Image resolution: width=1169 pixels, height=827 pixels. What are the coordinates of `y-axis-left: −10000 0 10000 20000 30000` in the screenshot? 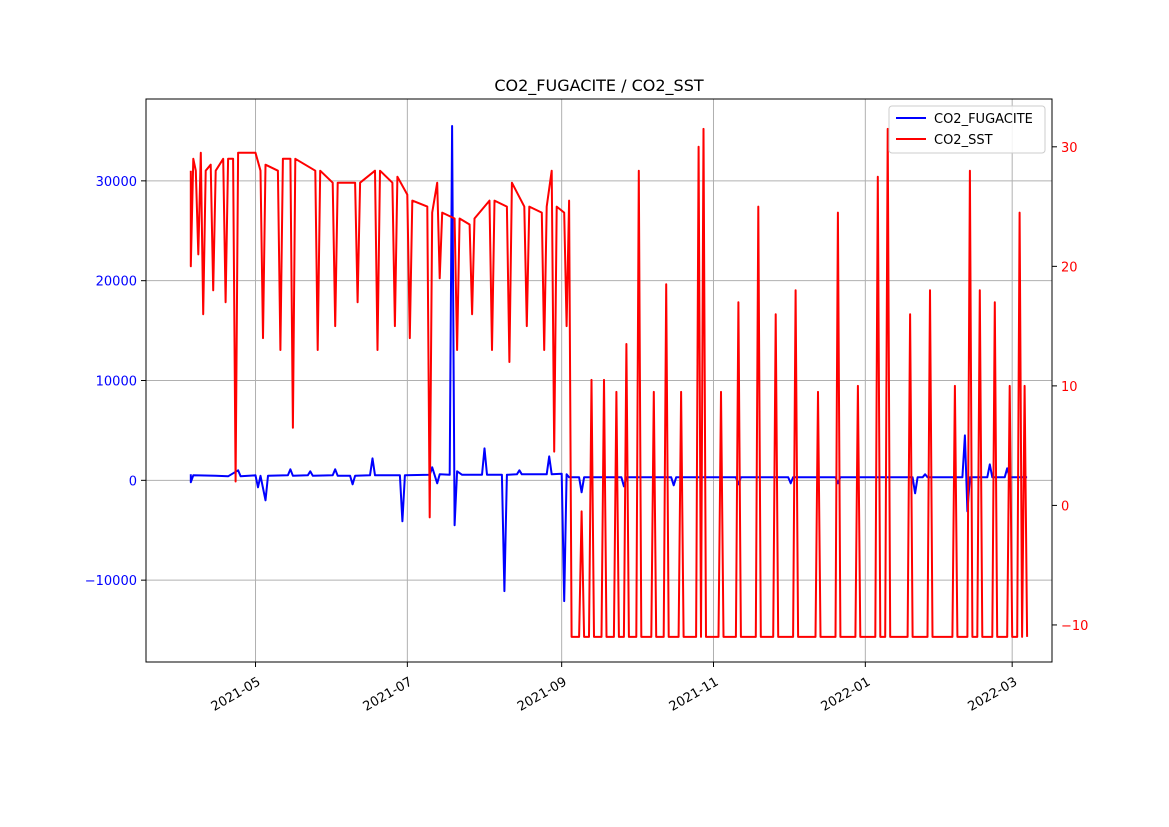 It's located at (115, 382).